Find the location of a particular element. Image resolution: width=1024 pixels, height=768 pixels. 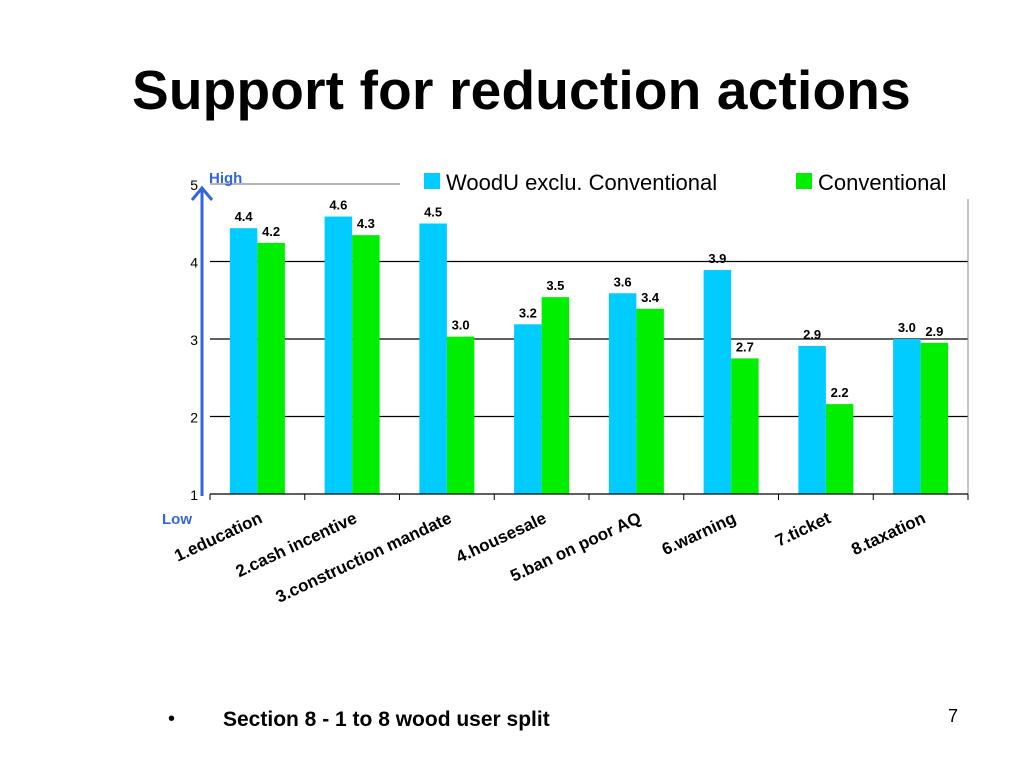

slide-title: Support for reduction actions is located at coordinates (521, 90).